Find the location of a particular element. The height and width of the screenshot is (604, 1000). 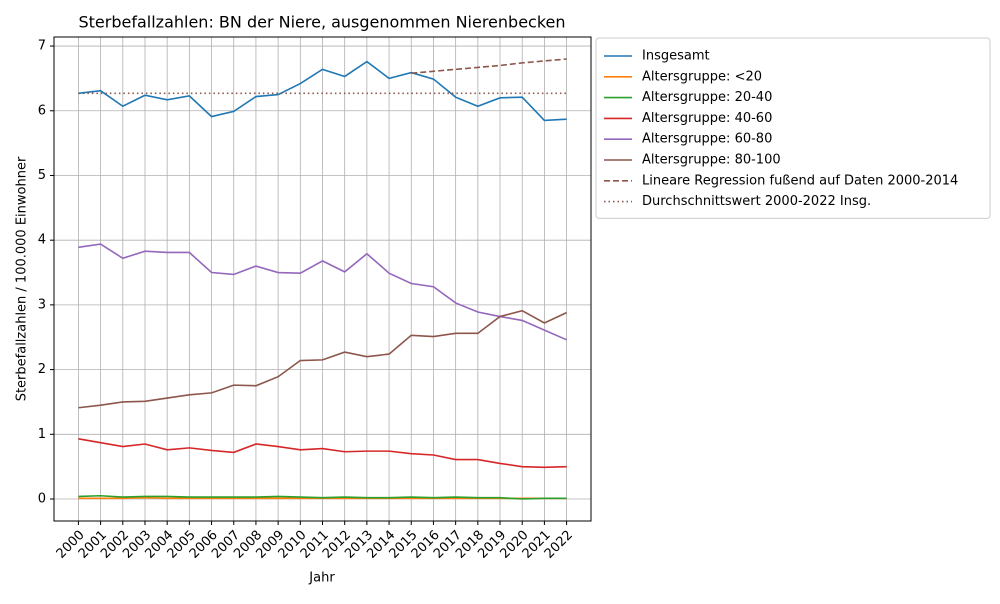

legend-label: Altersgruppe: 40-60 is located at coordinates (707, 118).